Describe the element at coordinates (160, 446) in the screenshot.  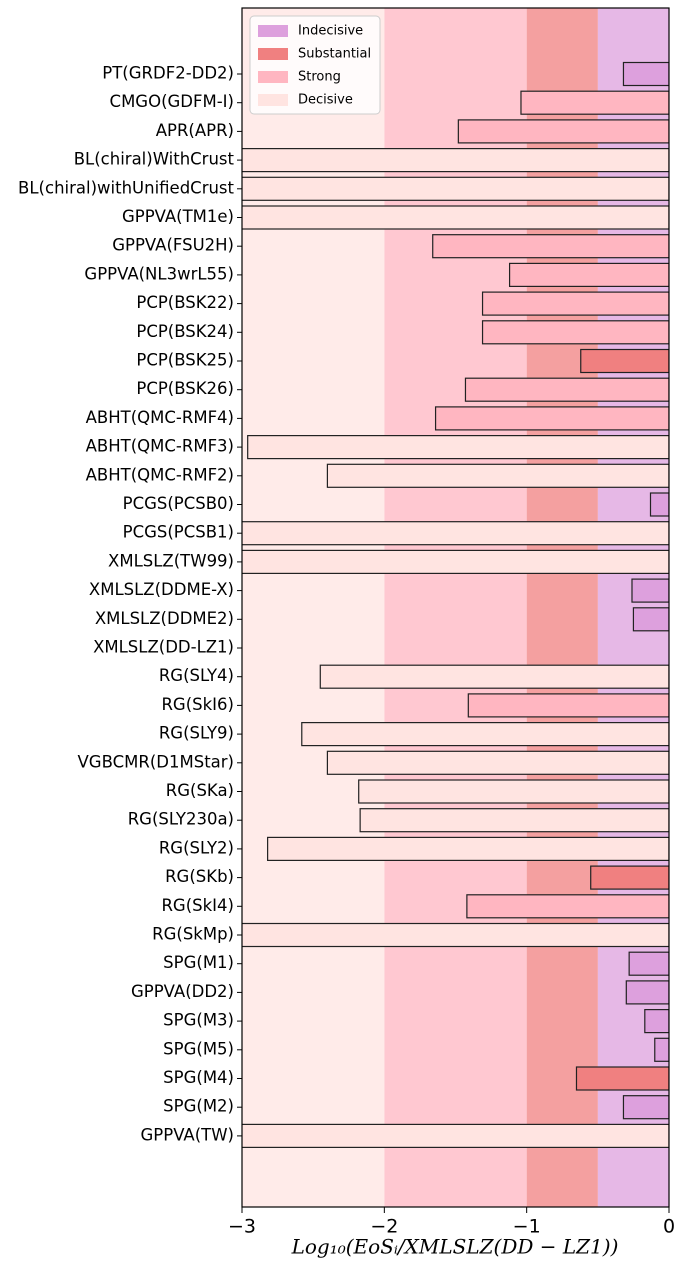
I see `y-tick-label: ABHT(QMC-RMF3)` at that location.